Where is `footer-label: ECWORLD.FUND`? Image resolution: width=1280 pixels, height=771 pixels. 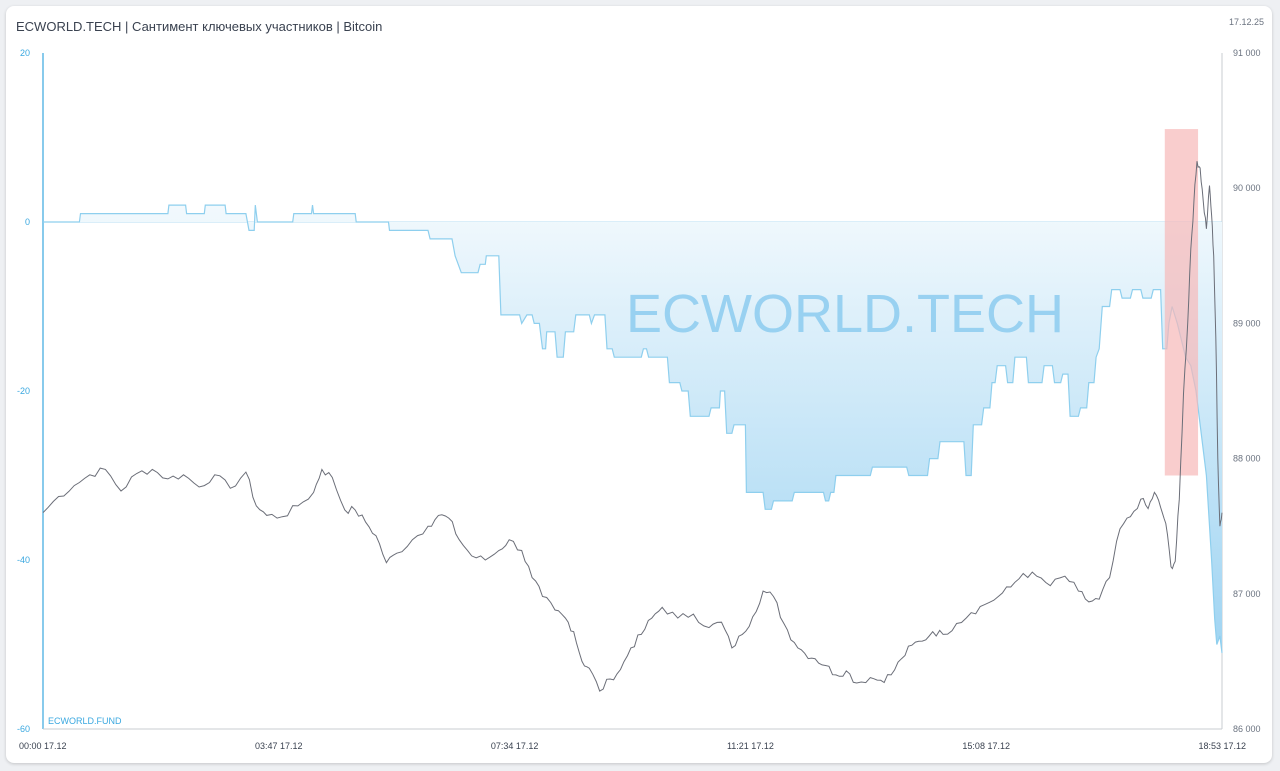
footer-label: ECWORLD.FUND is located at coordinates (85, 721).